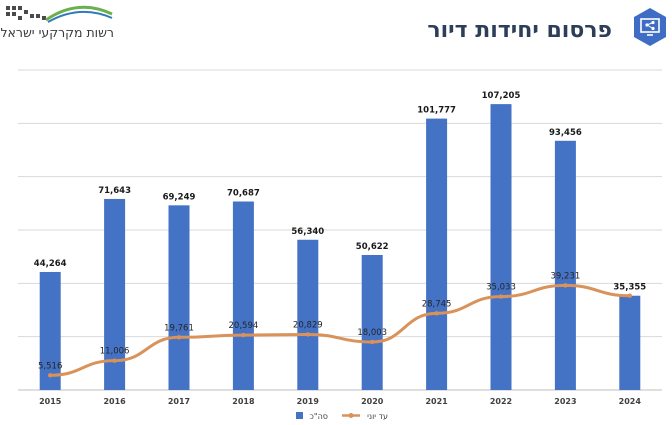 The height and width of the screenshot is (425, 672). What do you see at coordinates (307, 334) in the screenshot?
I see `line-point-2019` at bounding box center [307, 334].